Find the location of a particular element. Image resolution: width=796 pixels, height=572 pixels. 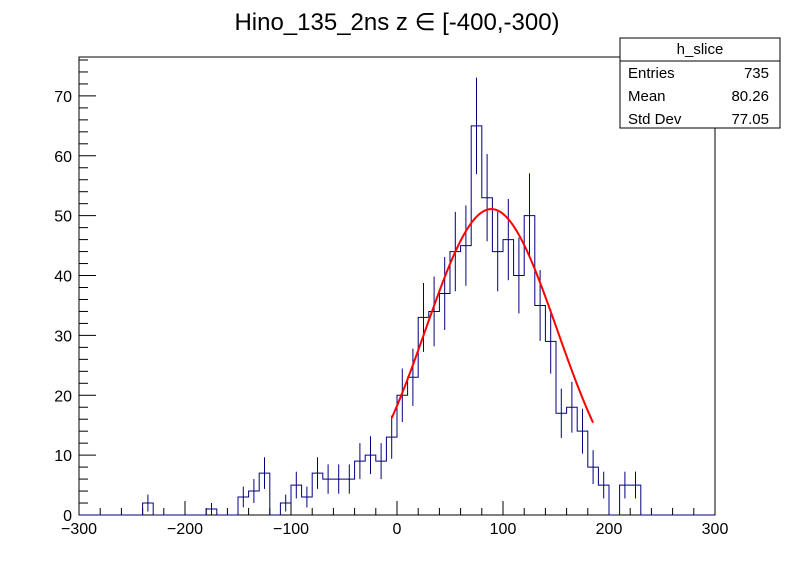

x-tick-label: 0 is located at coordinates (397, 529).